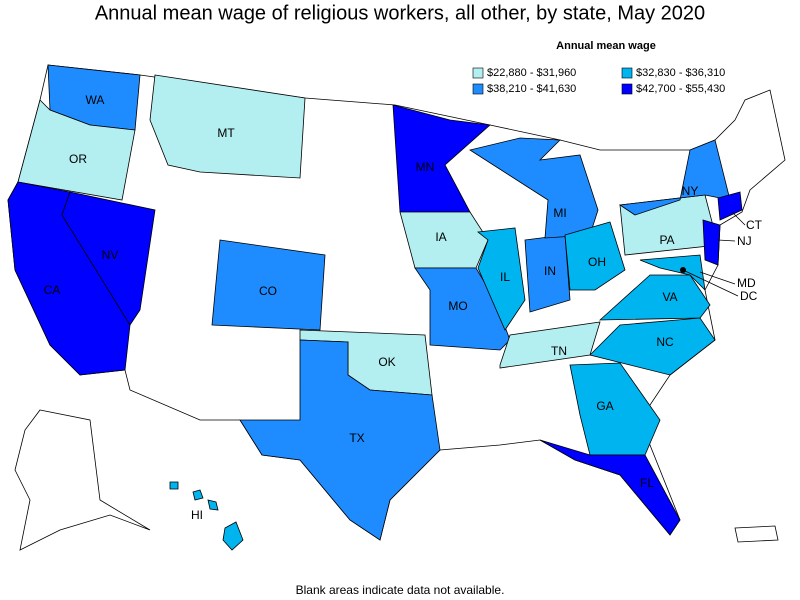 The image size is (800, 600). Describe the element at coordinates (550, 271) in the screenshot. I see `state-label: IN` at that location.